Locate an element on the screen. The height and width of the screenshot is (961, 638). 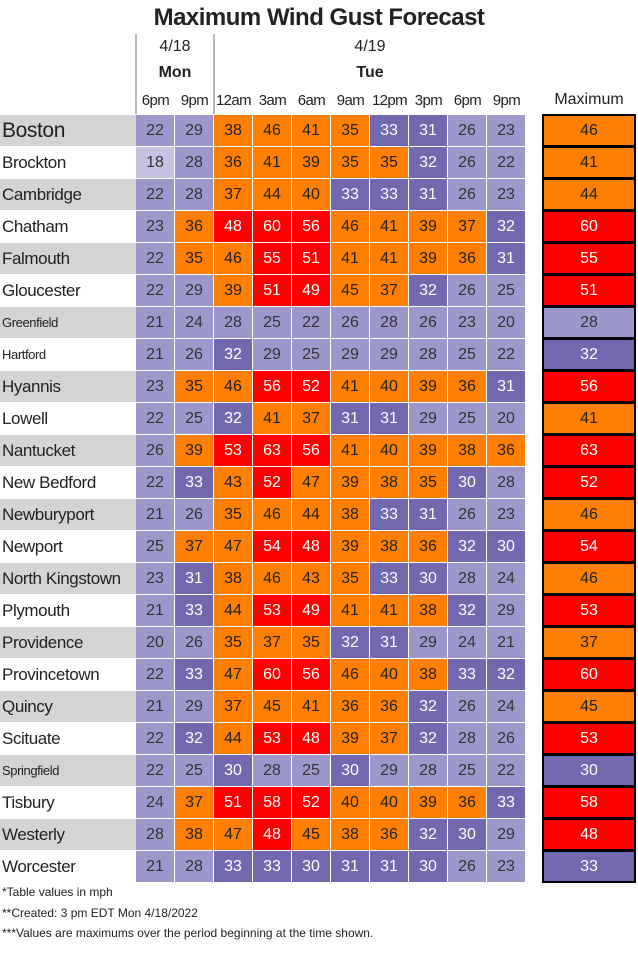
max-cell: 54 is located at coordinates (589, 546).